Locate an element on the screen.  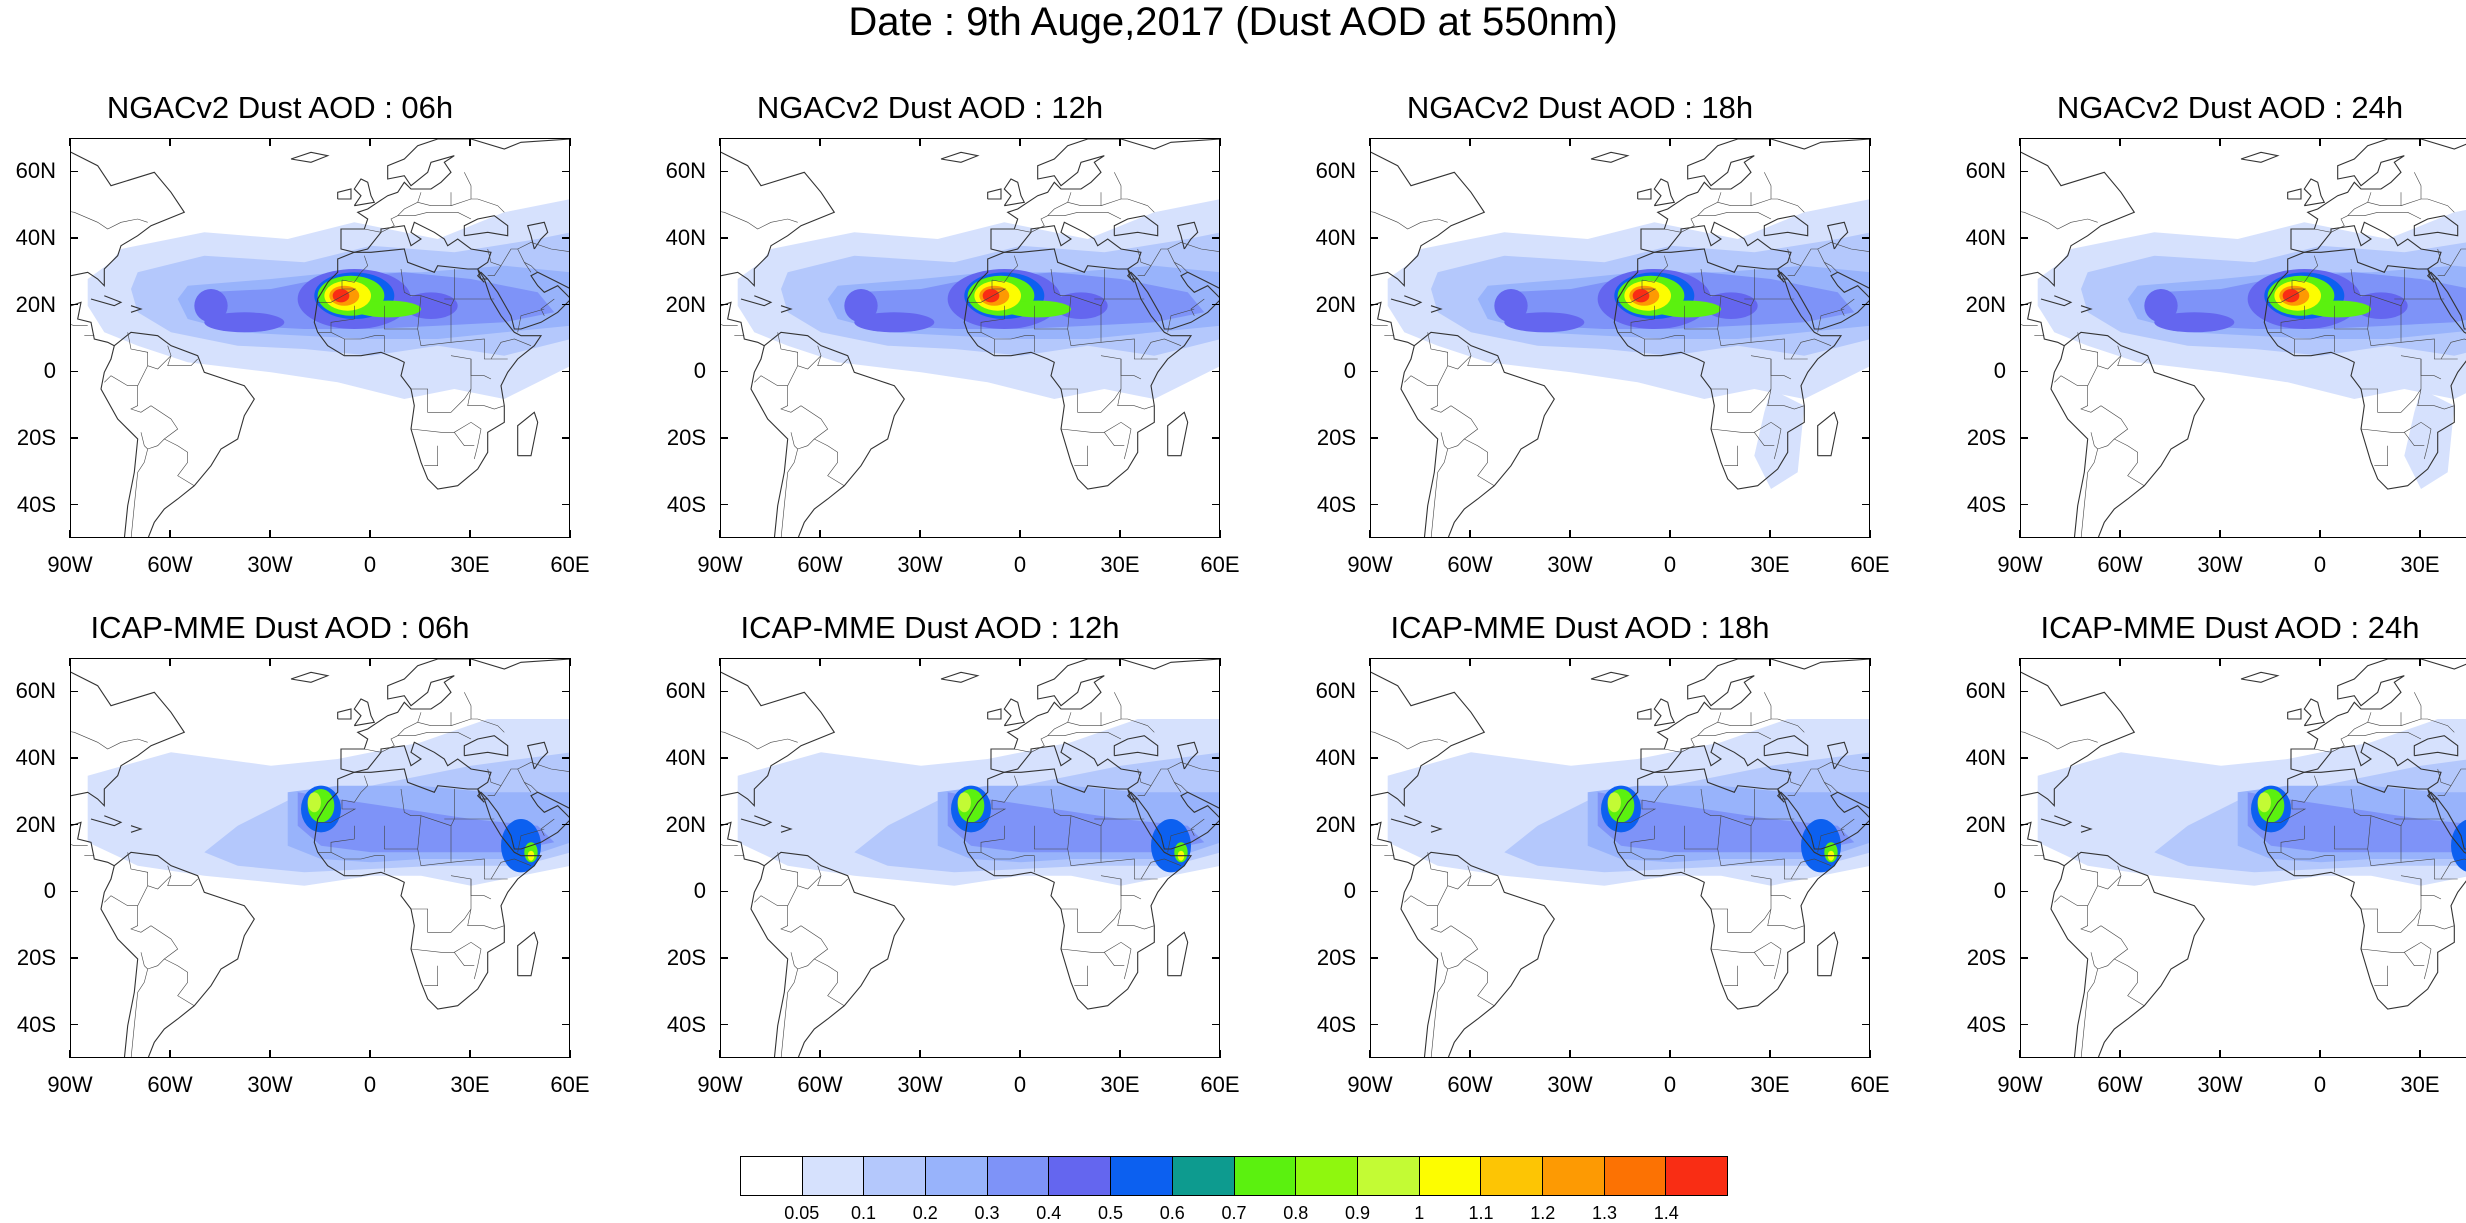
lat-tick-label: 0 is located at coordinates (49, 891).